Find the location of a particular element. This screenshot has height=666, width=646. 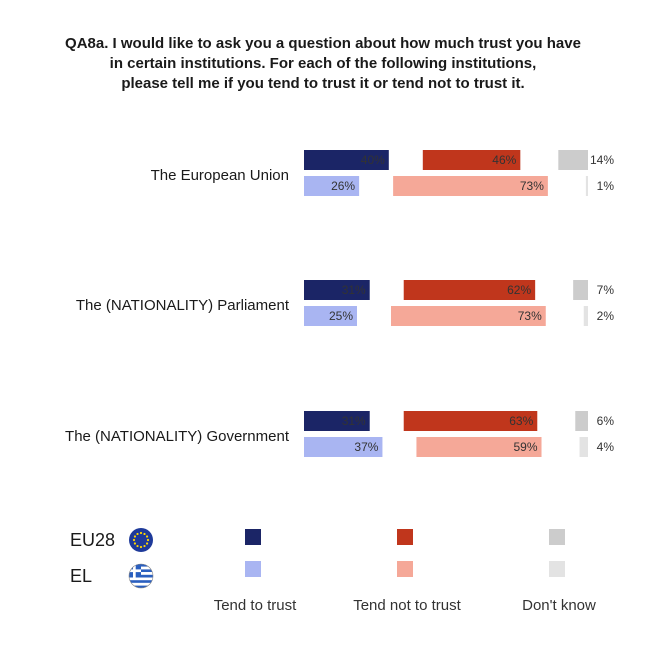

greece-flag-icon is located at coordinates (141, 576).